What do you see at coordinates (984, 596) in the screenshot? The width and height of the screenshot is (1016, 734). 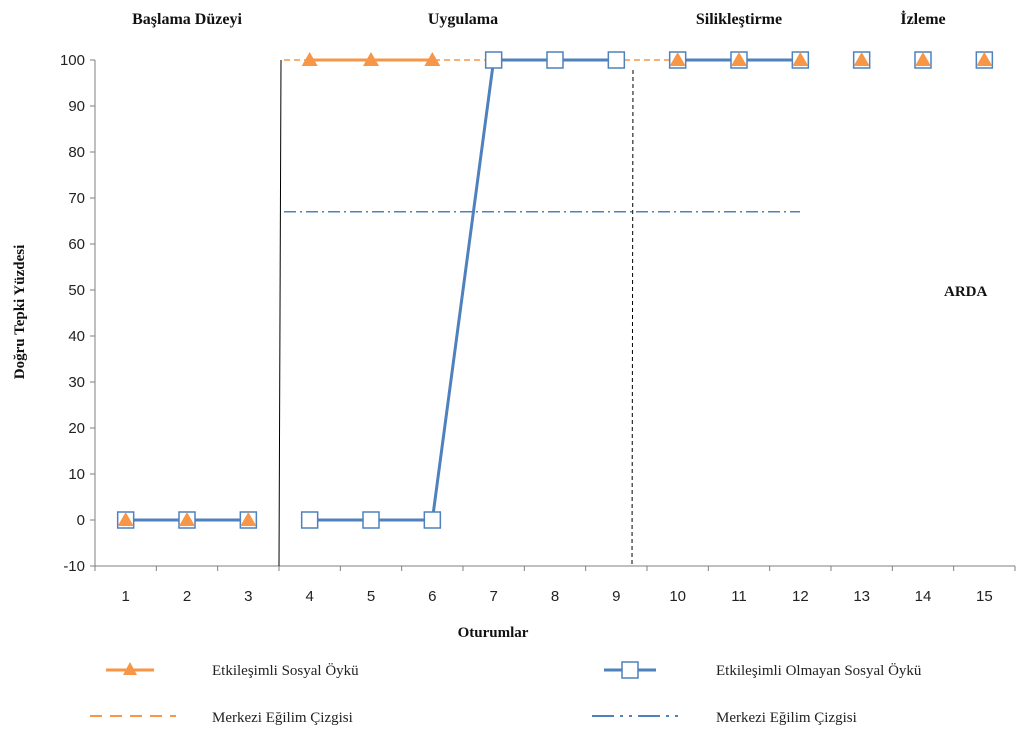 I see `x-tick-label: 15` at bounding box center [984, 596].